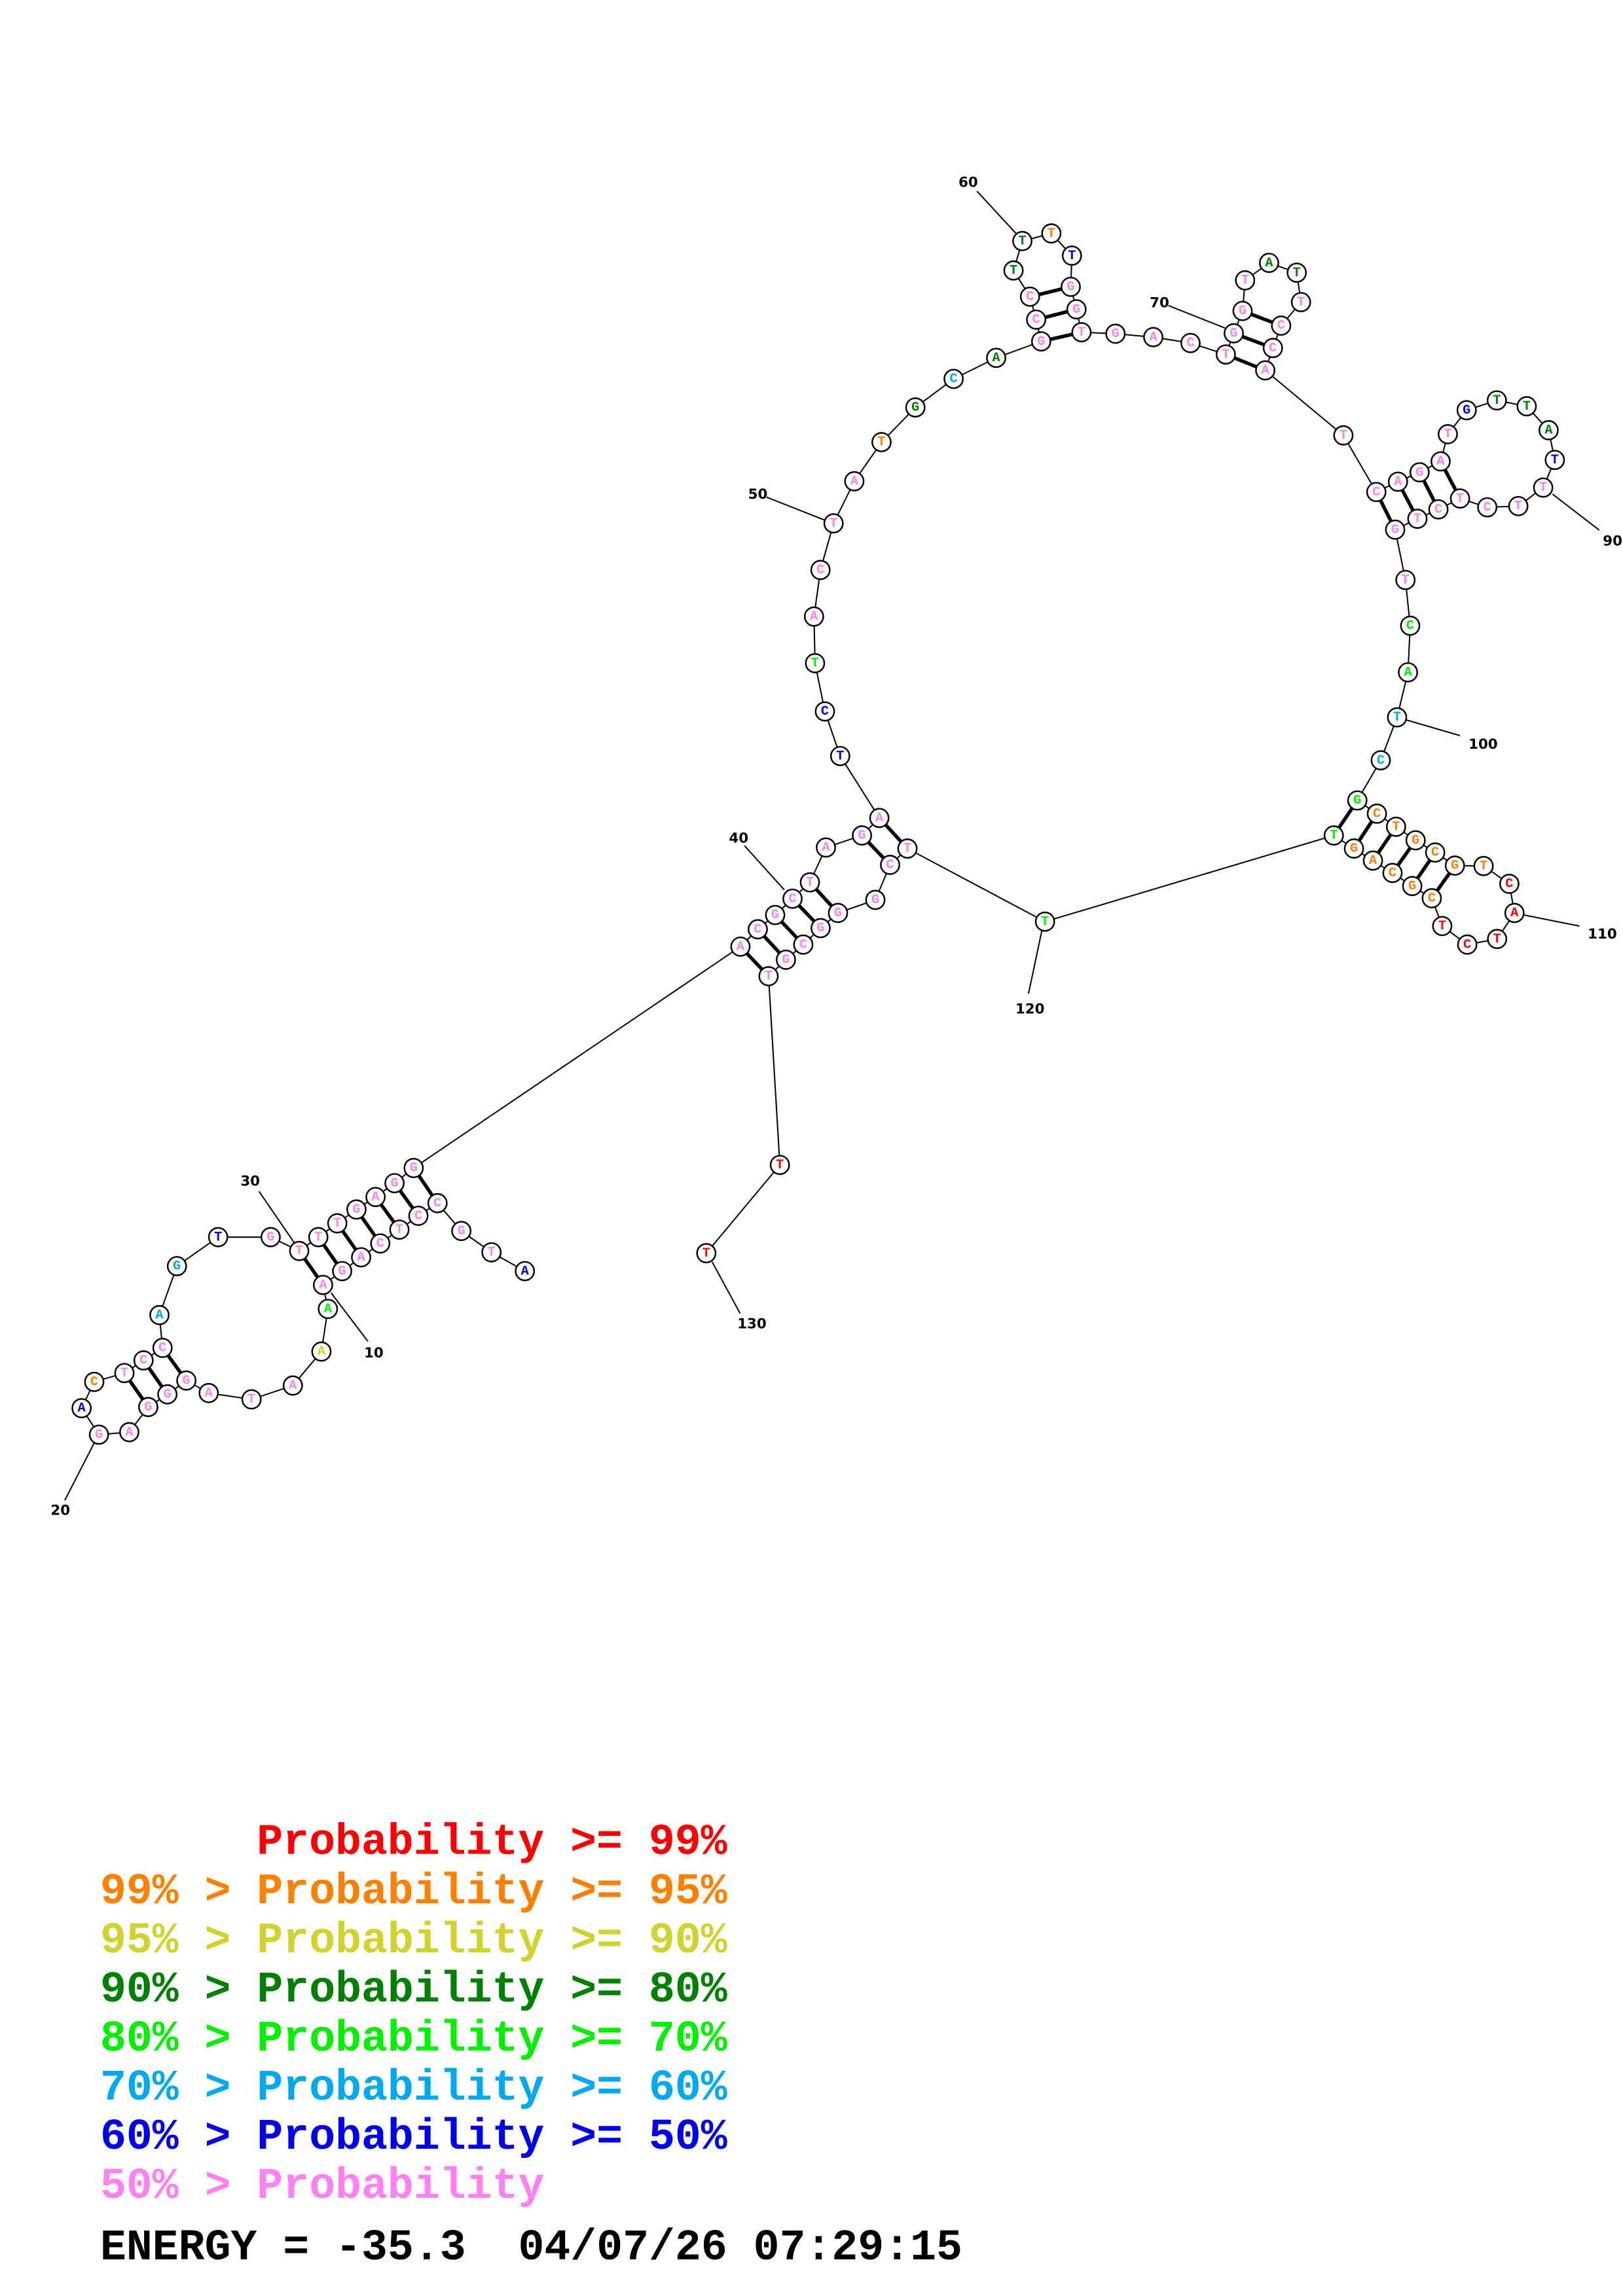 This screenshot has width=1623, height=2296. What do you see at coordinates (492, 1940) in the screenshot?
I see `legend-text: Probability >= 90%` at bounding box center [492, 1940].